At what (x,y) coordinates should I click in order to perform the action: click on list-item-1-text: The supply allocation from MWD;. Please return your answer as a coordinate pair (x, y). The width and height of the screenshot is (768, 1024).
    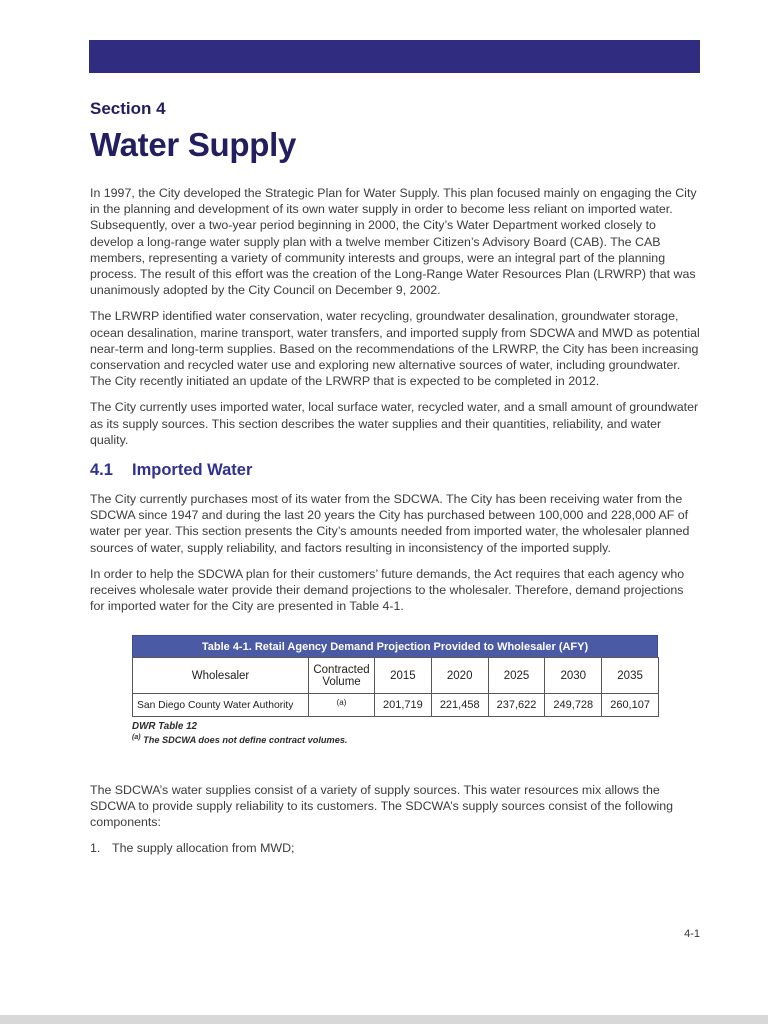
    Looking at the image, I should click on (203, 848).